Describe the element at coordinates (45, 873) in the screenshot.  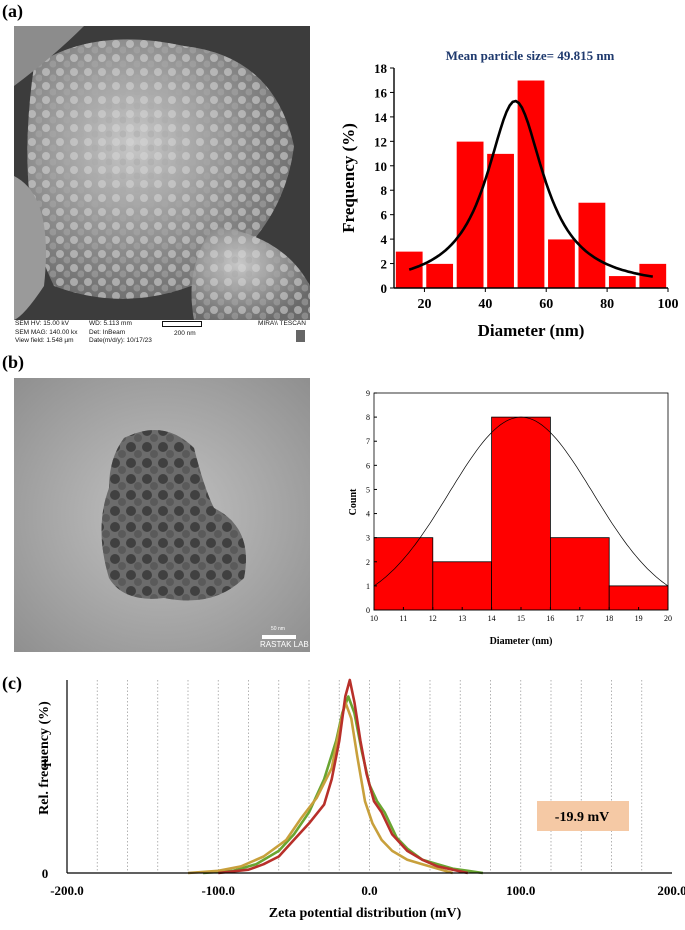
I see `chart-c-ytick-label: 0` at that location.